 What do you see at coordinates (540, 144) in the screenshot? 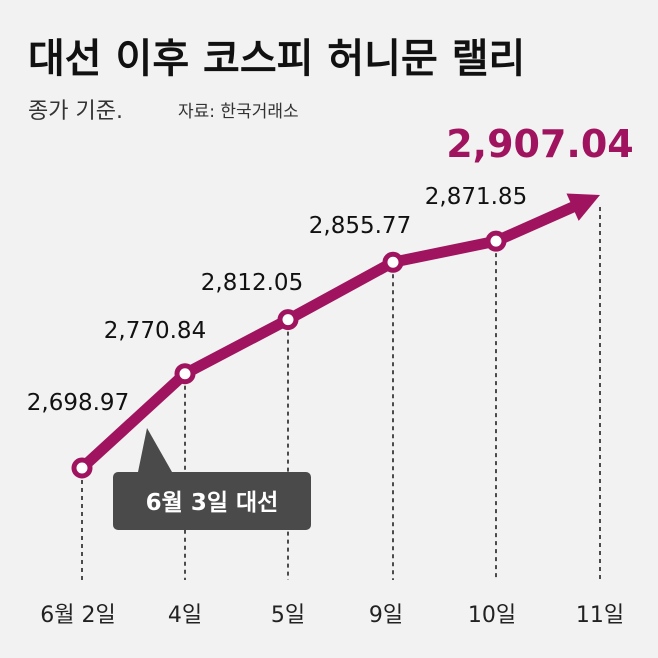
I see `value-label-last: 2,907.04` at bounding box center [540, 144].